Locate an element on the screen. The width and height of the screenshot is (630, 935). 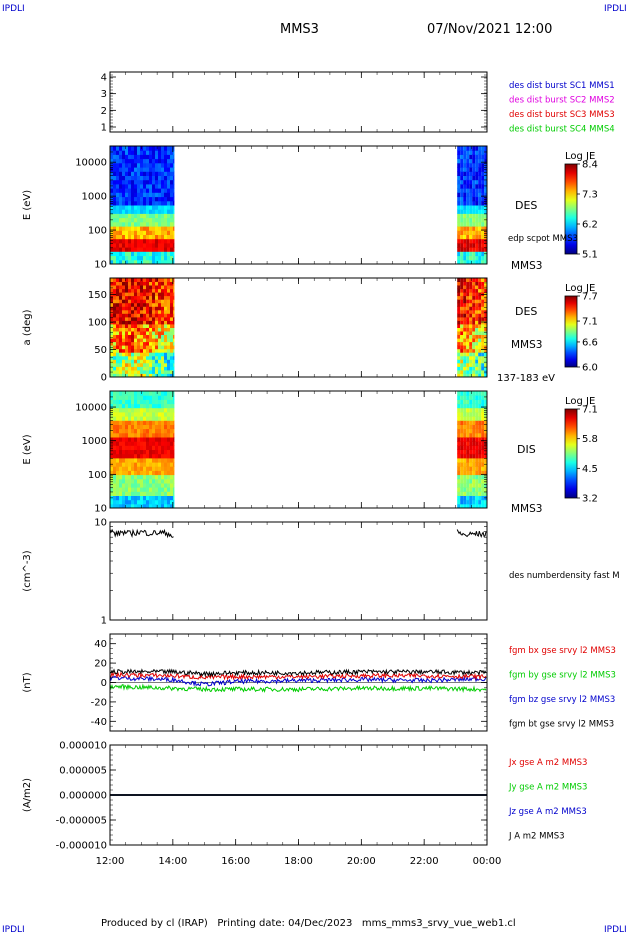
burst-legend-entry: des dist burst SC4 MMS4 is located at coordinates (562, 130).